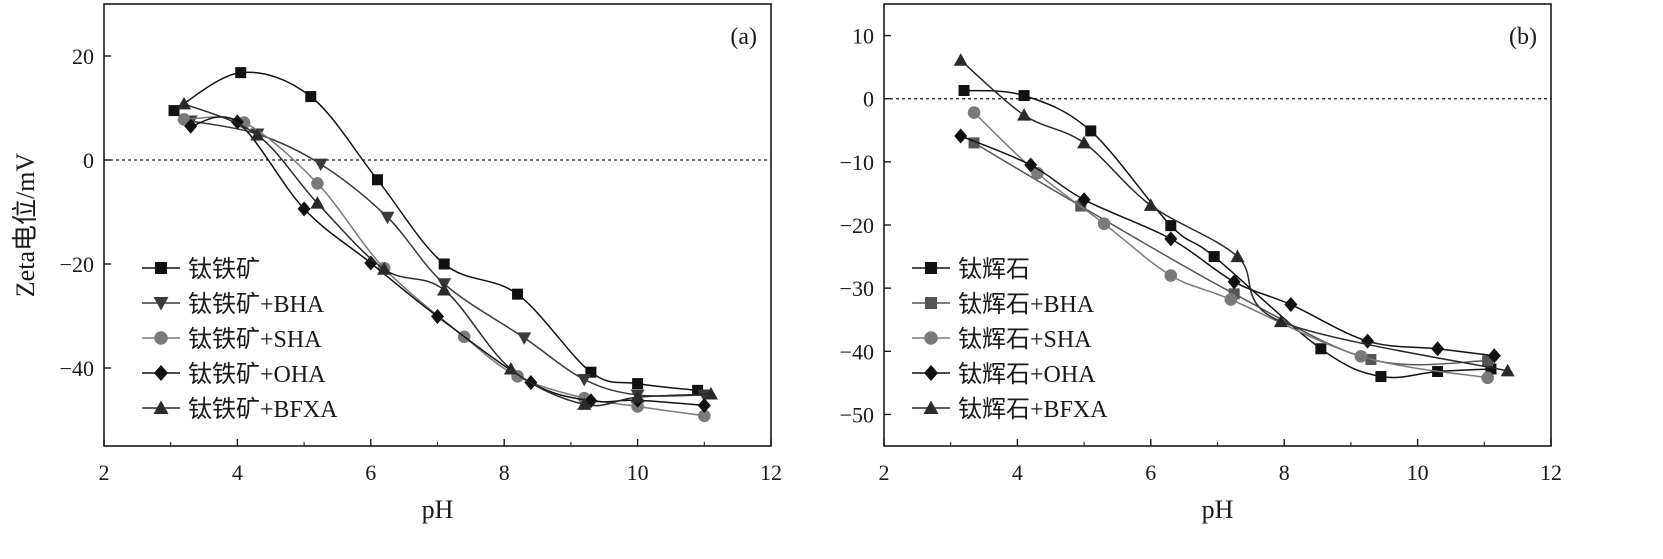  I want to click on legend-entry: 钛铁矿+BHA, so click(233, 304).